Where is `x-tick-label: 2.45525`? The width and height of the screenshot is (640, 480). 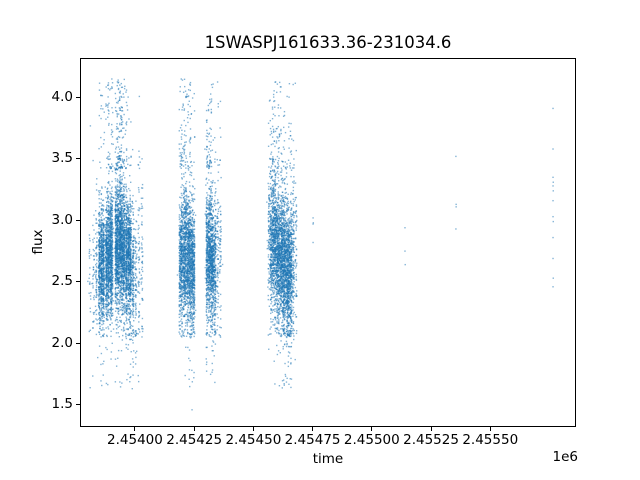 x-tick-label: 2.45525 is located at coordinates (431, 440).